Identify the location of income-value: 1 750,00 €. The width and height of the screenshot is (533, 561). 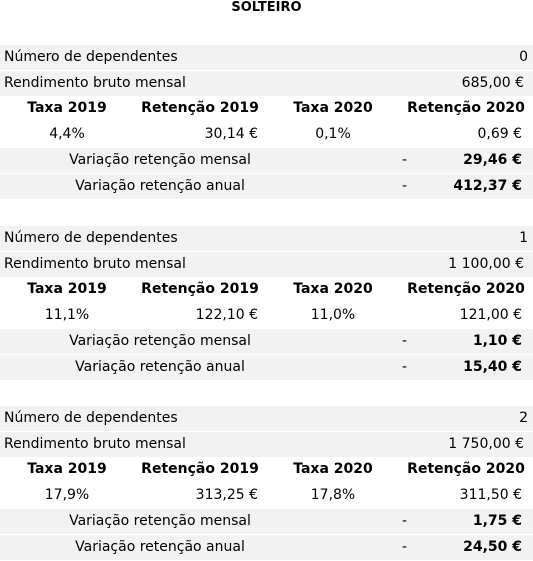
(486, 443).